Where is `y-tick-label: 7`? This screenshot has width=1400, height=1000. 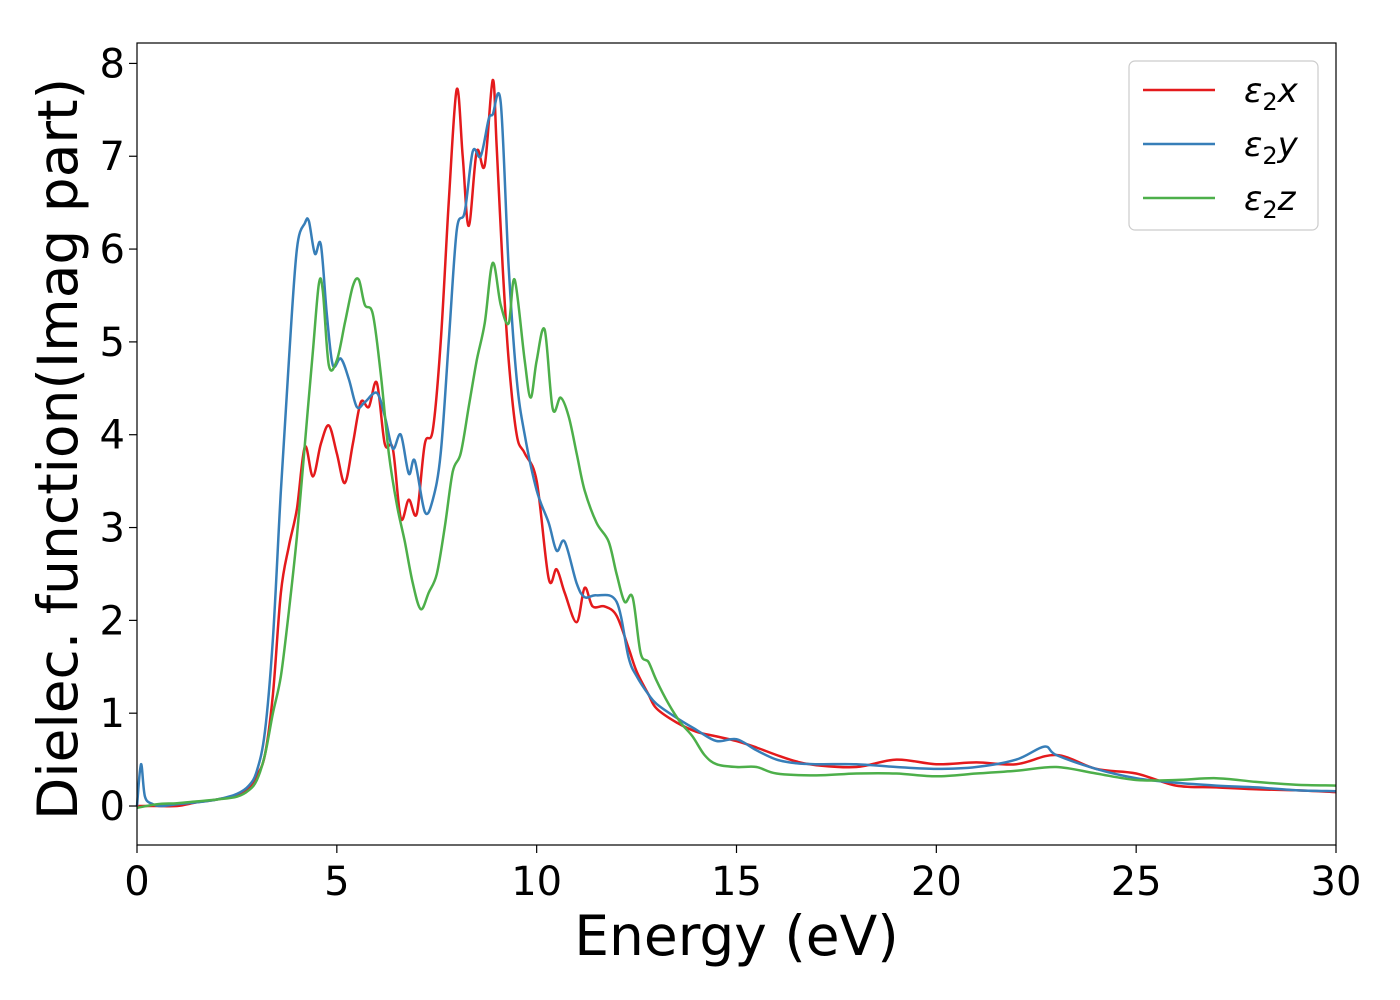
y-tick-label: 7 is located at coordinates (112, 157).